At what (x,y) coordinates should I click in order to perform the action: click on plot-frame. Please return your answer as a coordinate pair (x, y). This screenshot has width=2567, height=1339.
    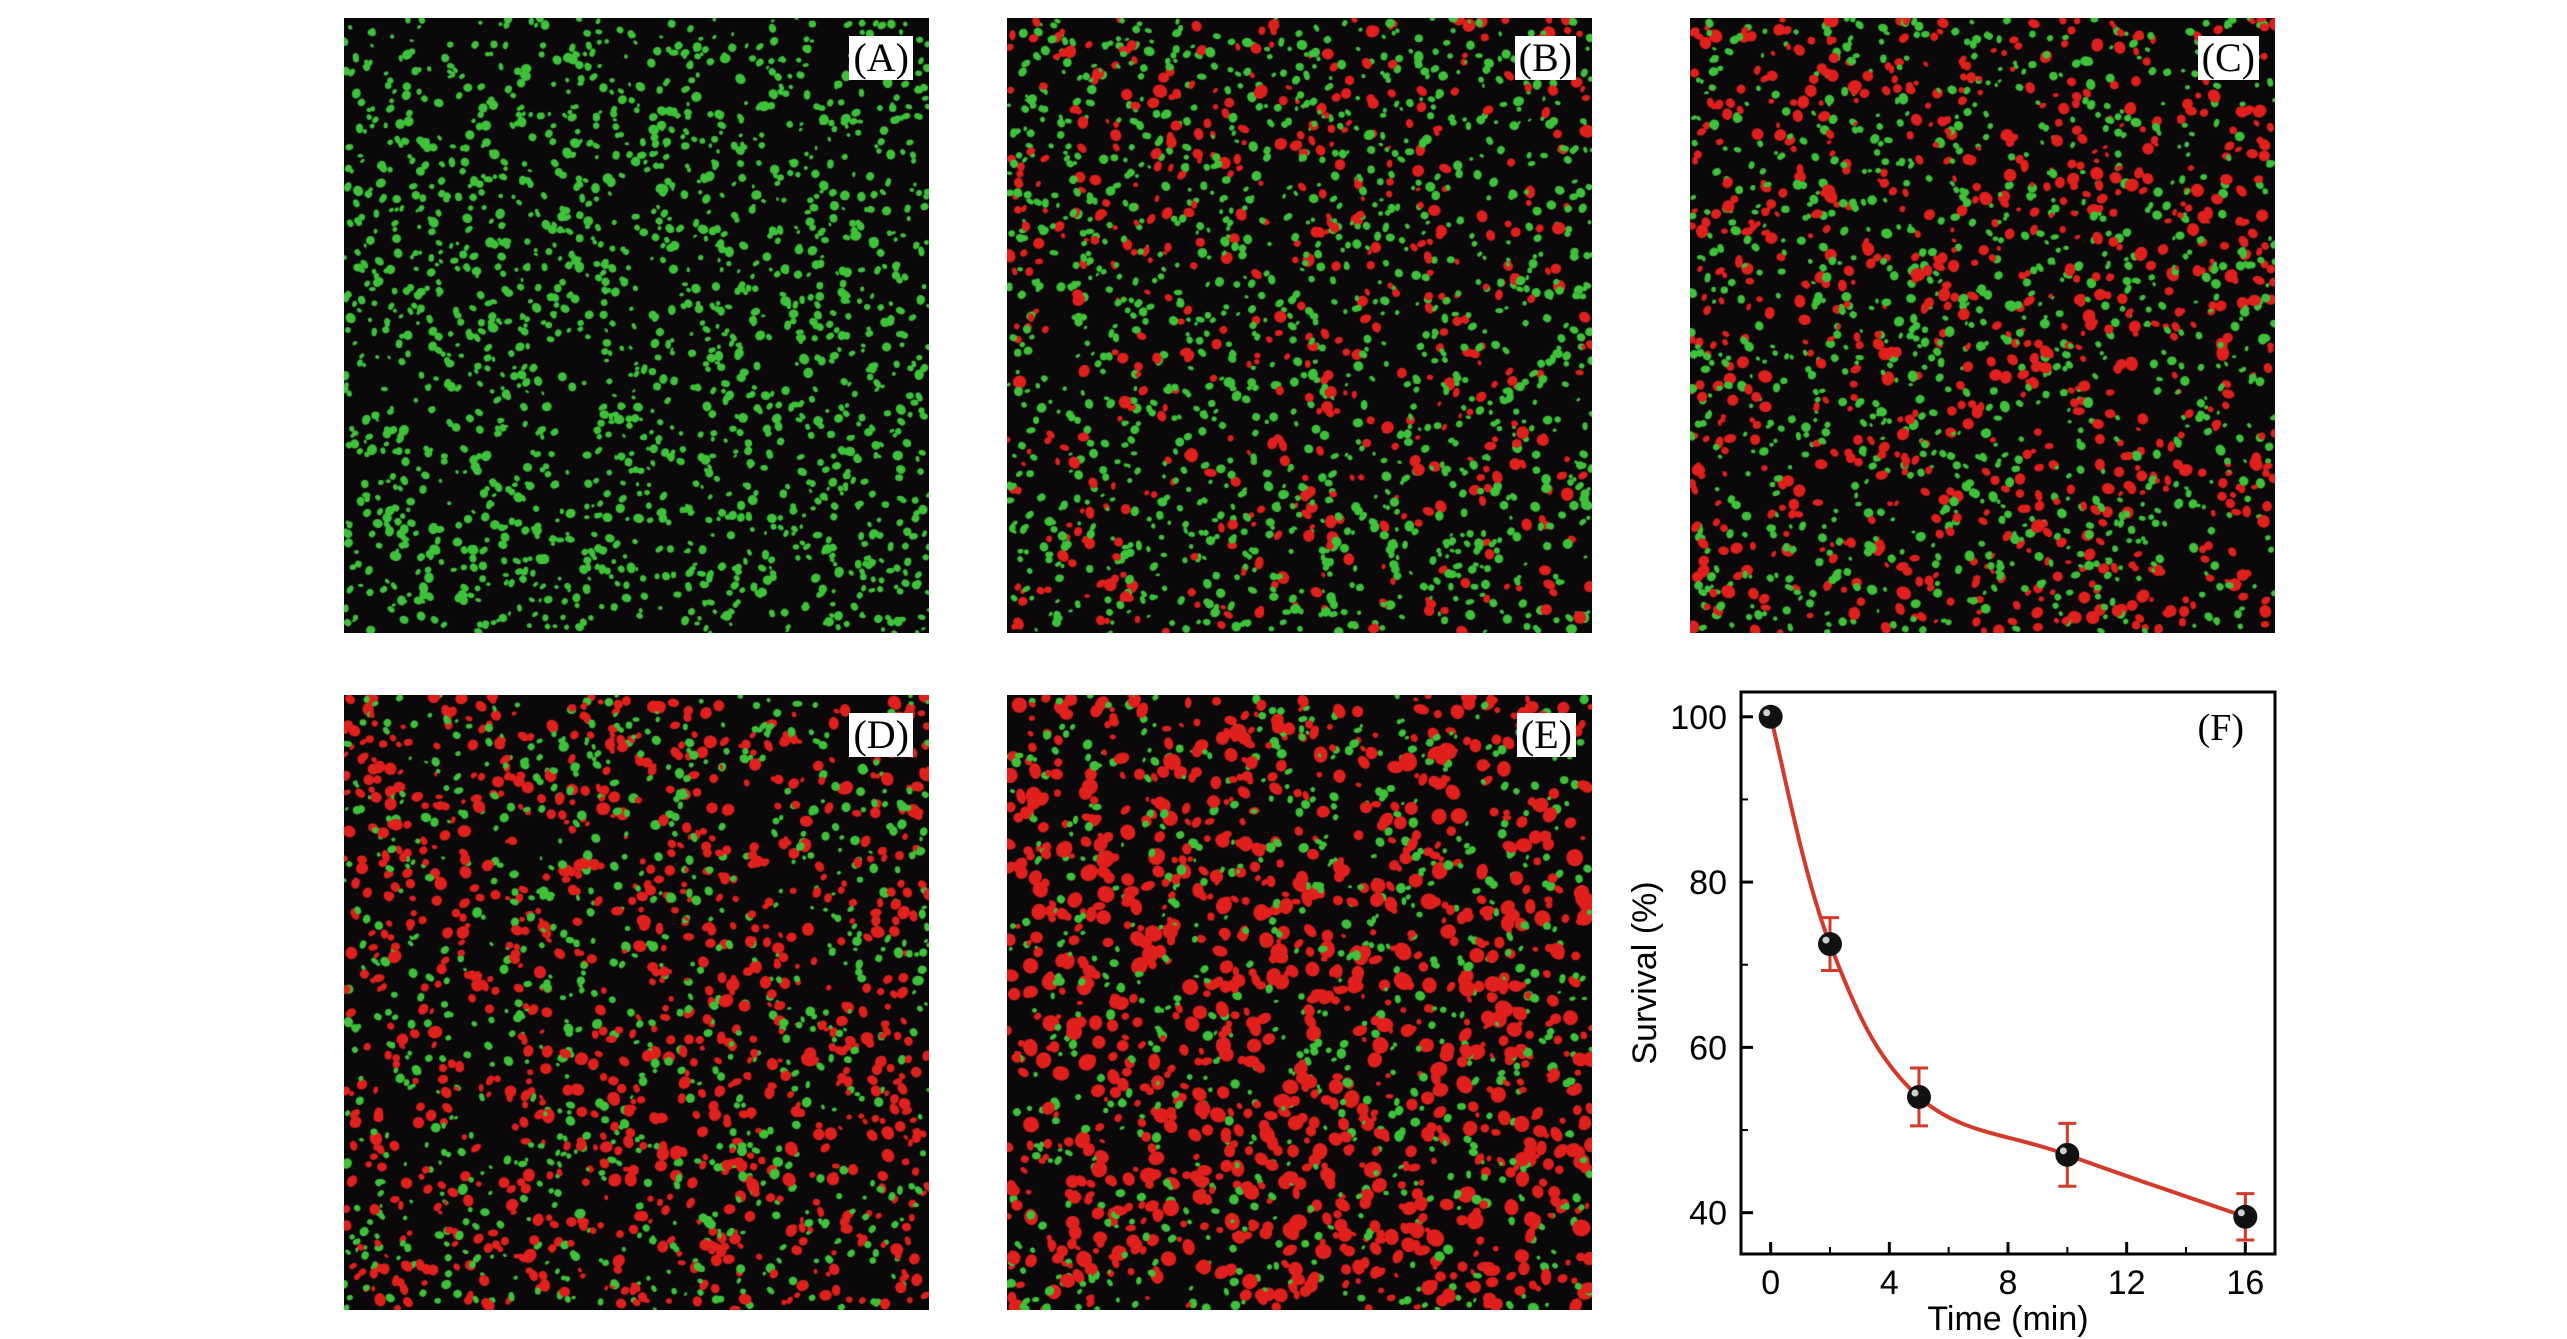
    Looking at the image, I should click on (2008, 973).